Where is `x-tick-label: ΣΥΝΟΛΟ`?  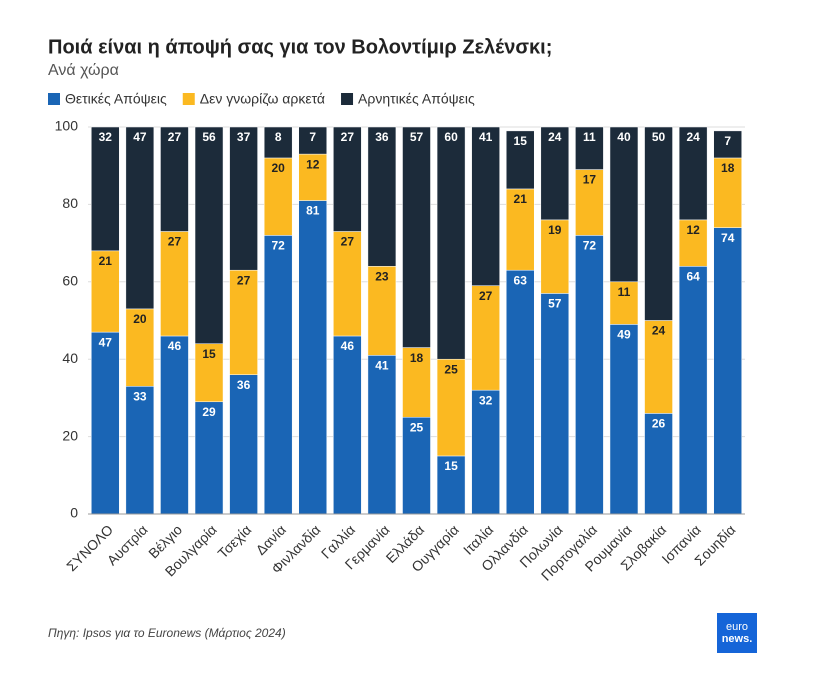 x-tick-label: ΣΥΝΟΛΟ is located at coordinates (89, 547).